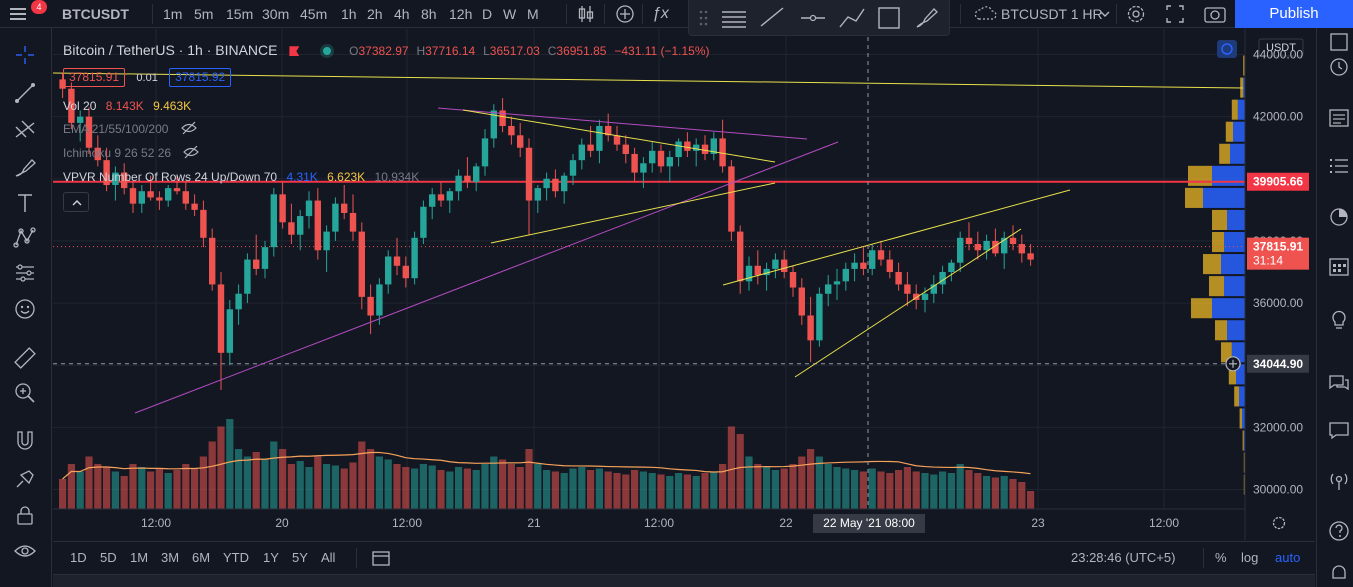  Describe the element at coordinates (703, 18) in the screenshot. I see `drag-handle-icon` at that location.